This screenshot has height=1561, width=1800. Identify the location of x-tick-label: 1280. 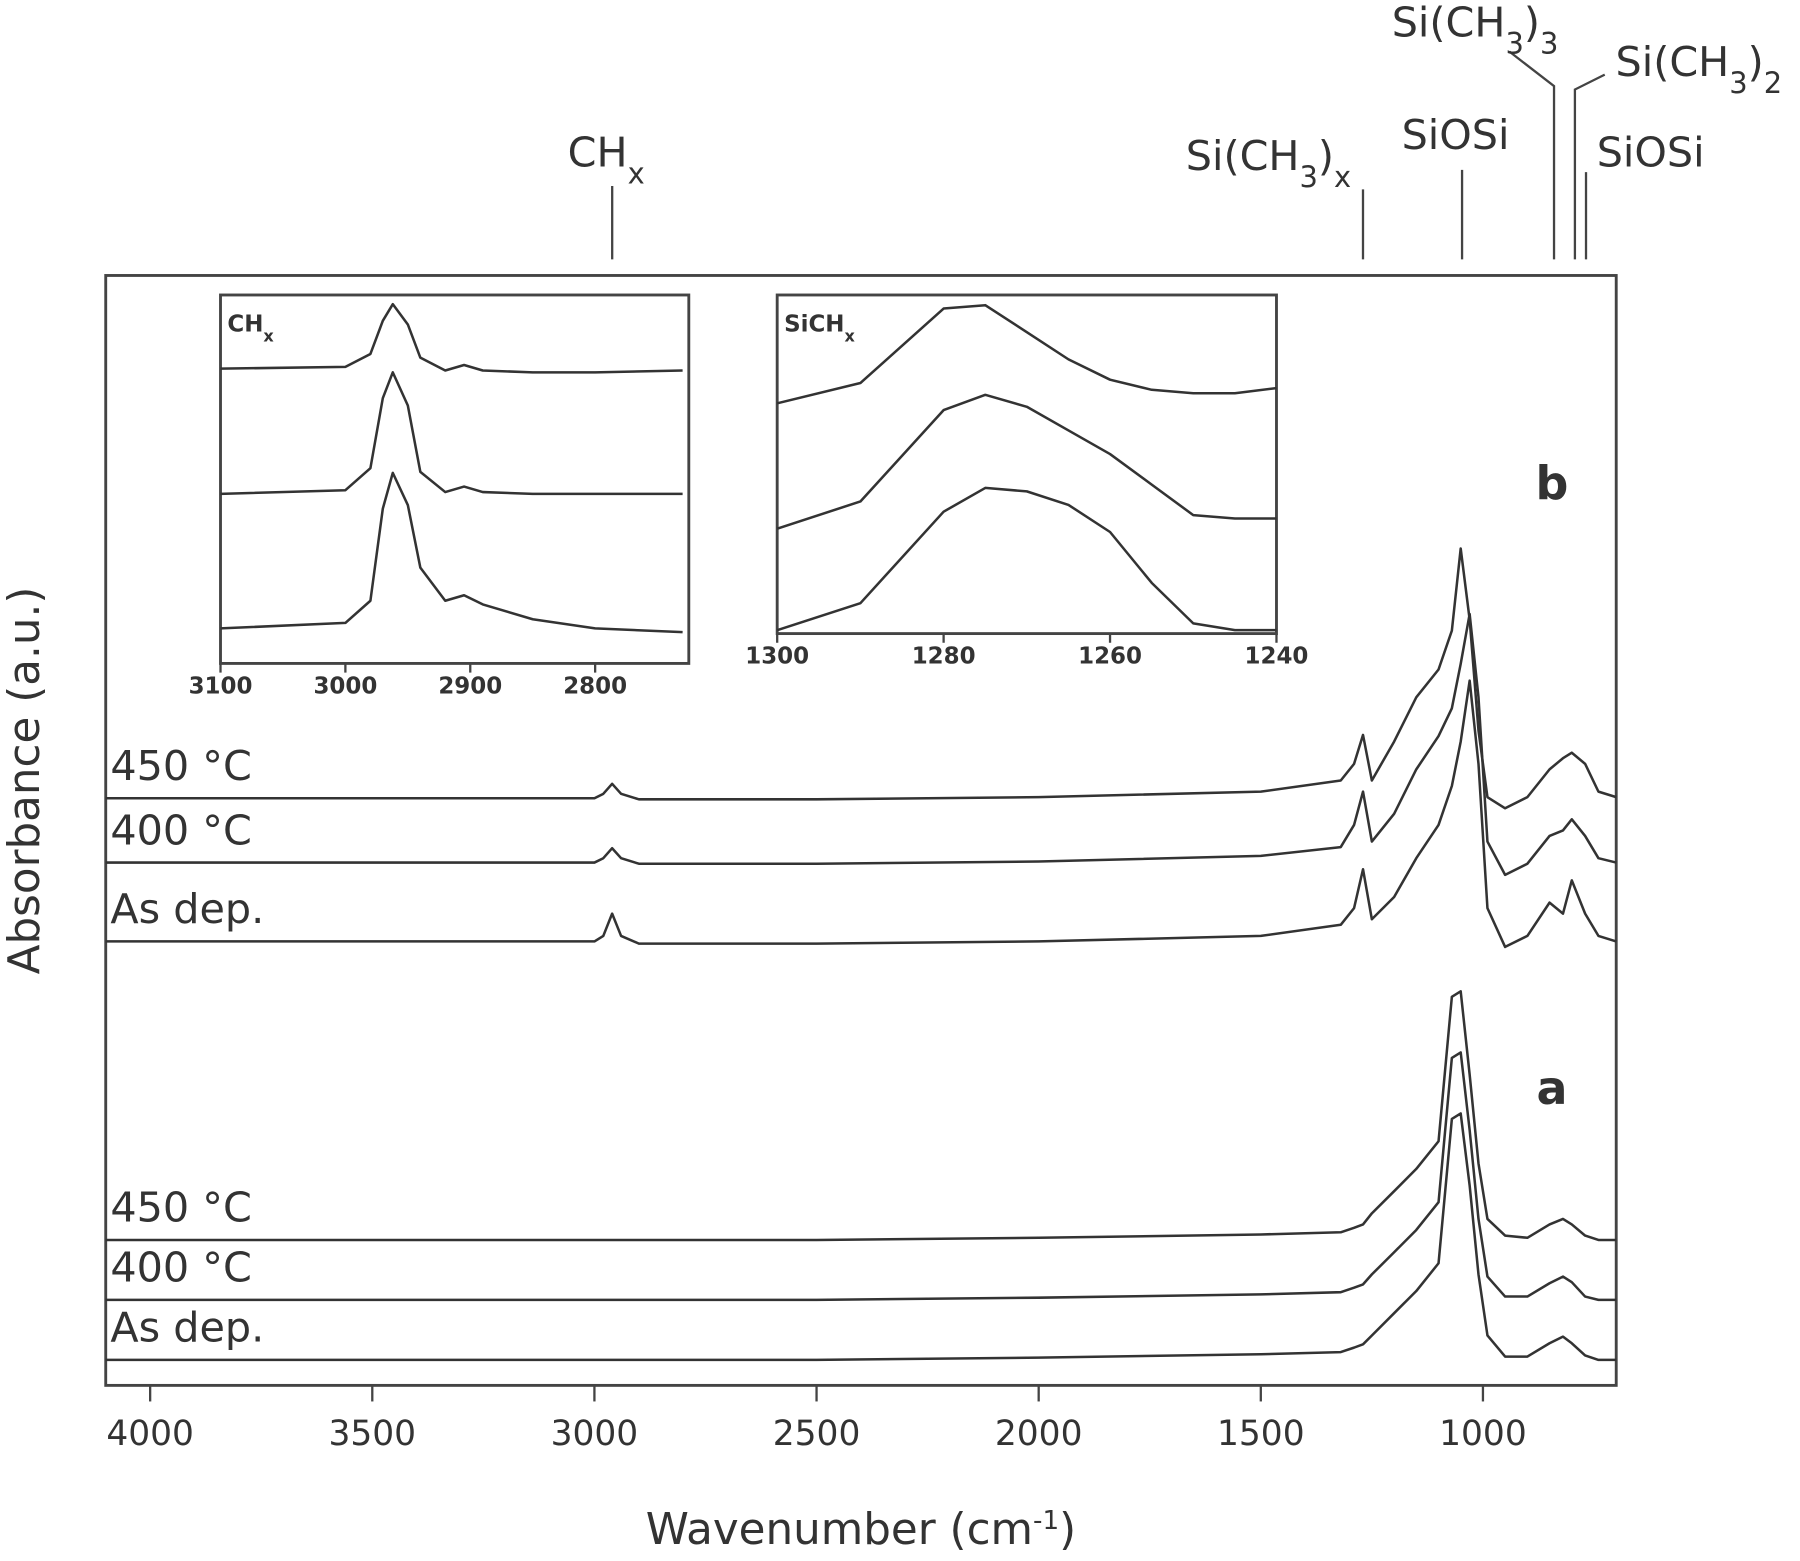
(944, 656).